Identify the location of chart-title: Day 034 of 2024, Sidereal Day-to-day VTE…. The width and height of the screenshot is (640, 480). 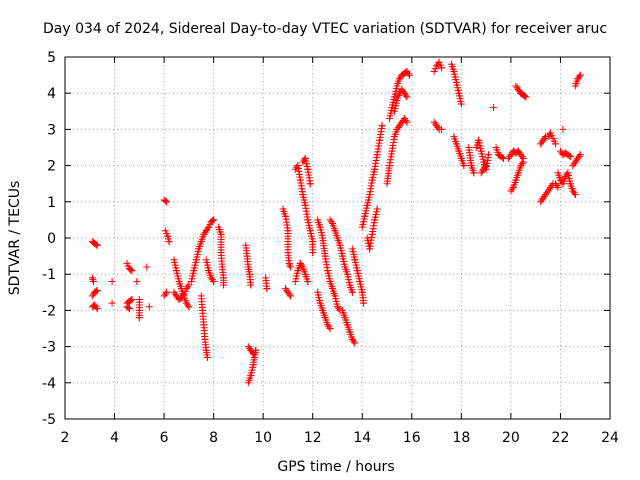
(325, 29).